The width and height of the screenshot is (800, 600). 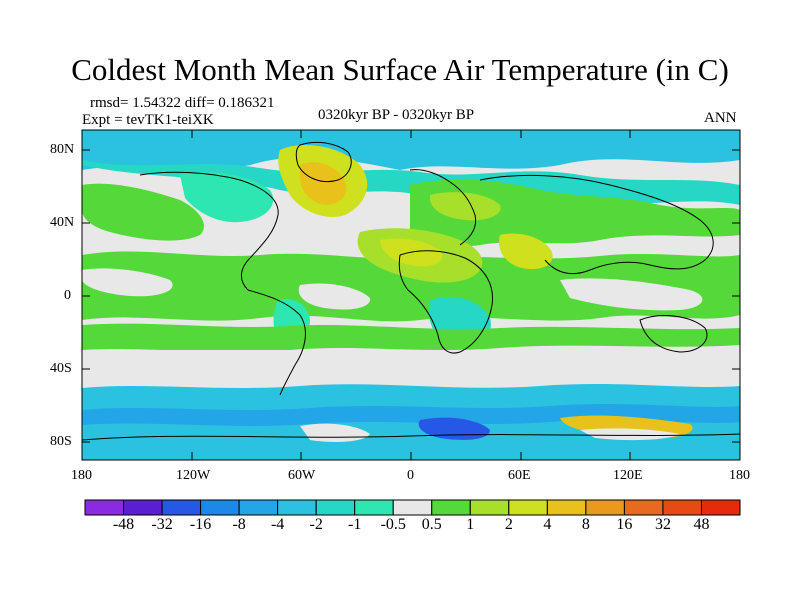 What do you see at coordinates (739, 475) in the screenshot?
I see `lon-label-180e: 180` at bounding box center [739, 475].